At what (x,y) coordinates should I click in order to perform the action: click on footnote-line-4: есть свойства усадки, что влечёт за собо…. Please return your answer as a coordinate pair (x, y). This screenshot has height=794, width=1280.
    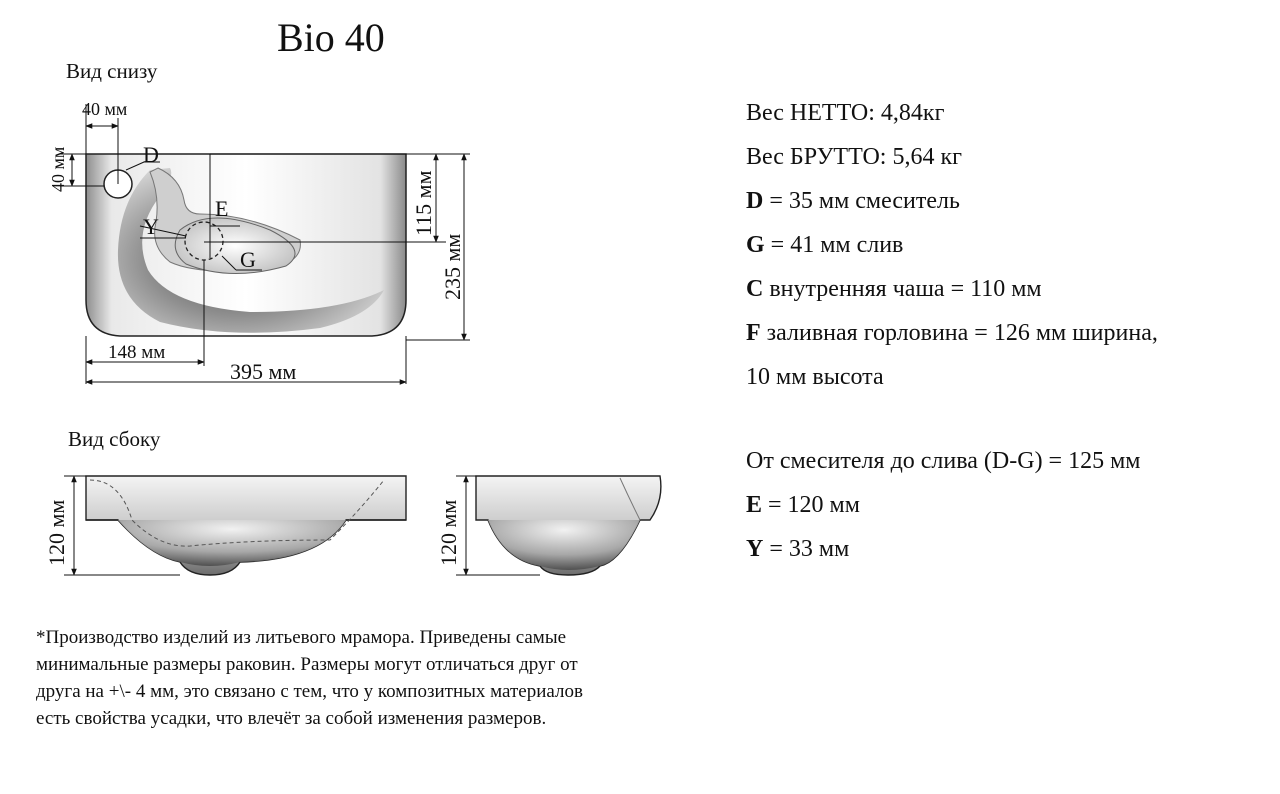
    Looking at the image, I should click on (291, 718).